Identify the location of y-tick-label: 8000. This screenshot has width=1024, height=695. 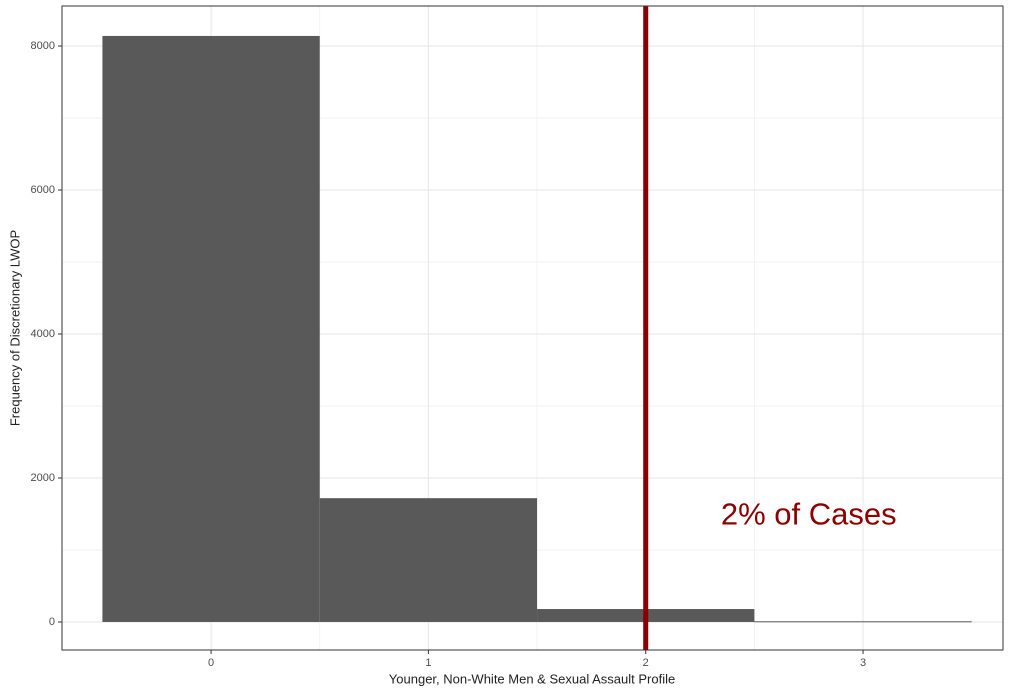
(43, 46).